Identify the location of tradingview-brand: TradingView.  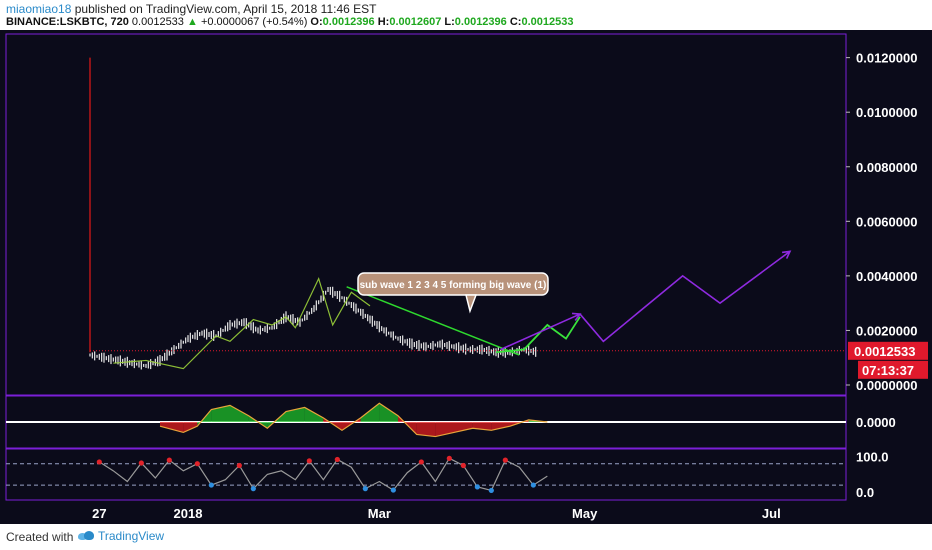
(131, 536).